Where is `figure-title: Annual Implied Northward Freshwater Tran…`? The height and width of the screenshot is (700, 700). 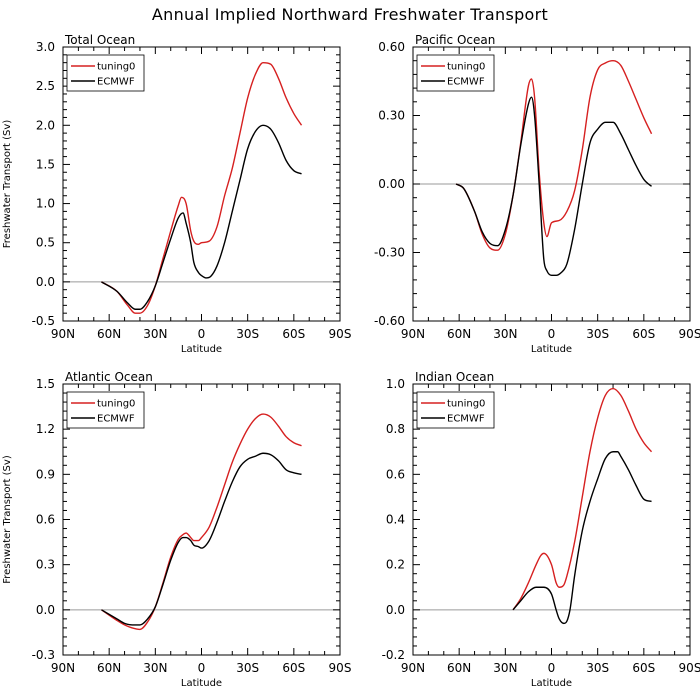
figure-title: Annual Implied Northward Freshwater Tran… is located at coordinates (350, 14).